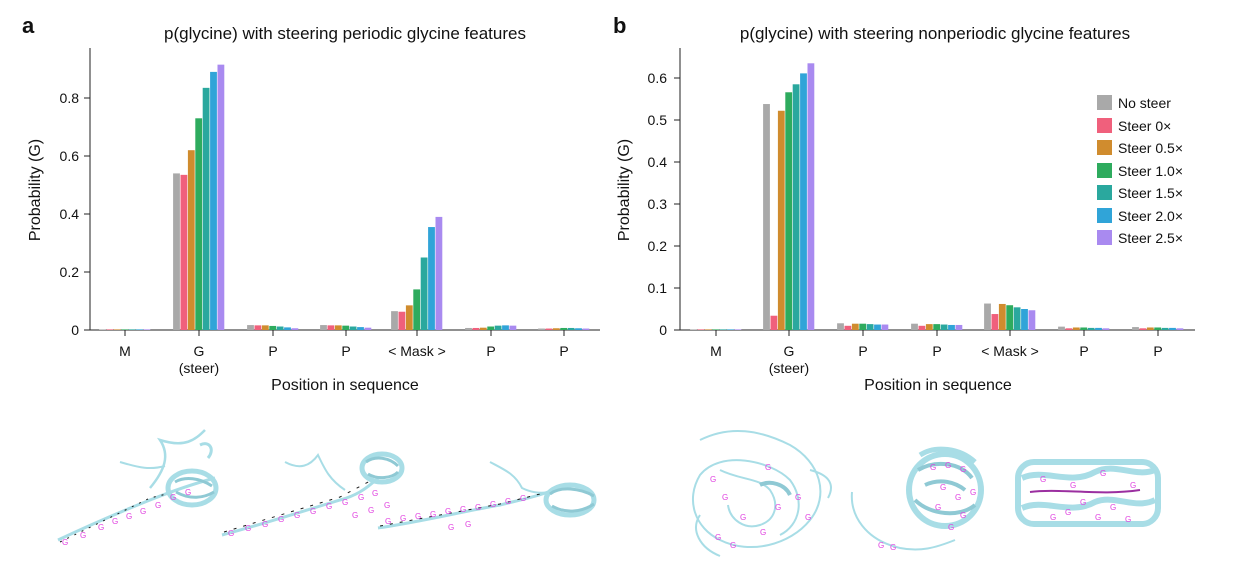 This screenshot has height=572, width=1234. Describe the element at coordinates (738, 329) in the screenshot. I see `bar-b-bar-s6-c0` at that location.